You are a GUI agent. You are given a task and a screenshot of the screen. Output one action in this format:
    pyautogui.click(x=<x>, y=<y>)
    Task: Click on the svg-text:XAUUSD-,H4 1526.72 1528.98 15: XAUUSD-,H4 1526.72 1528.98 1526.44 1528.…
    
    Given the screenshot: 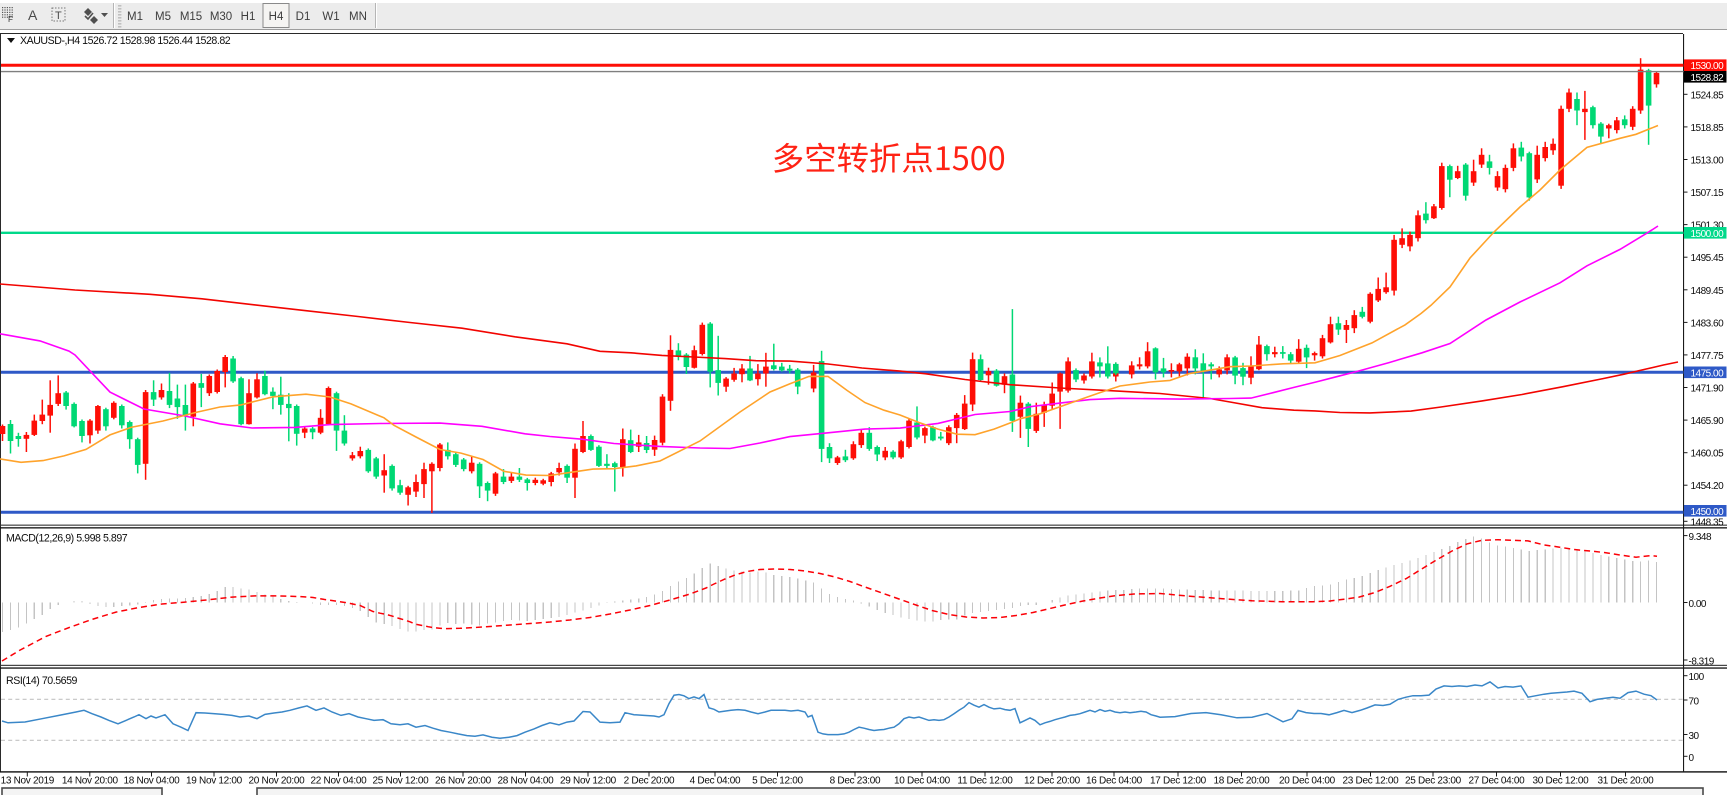 What is the action you would take?
    pyautogui.click(x=125, y=41)
    